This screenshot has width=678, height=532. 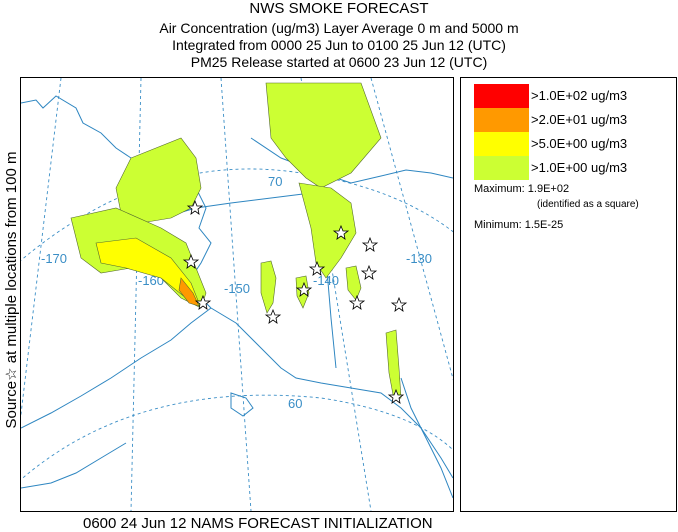 I want to click on plume-yukon-east, so click(x=327, y=230).